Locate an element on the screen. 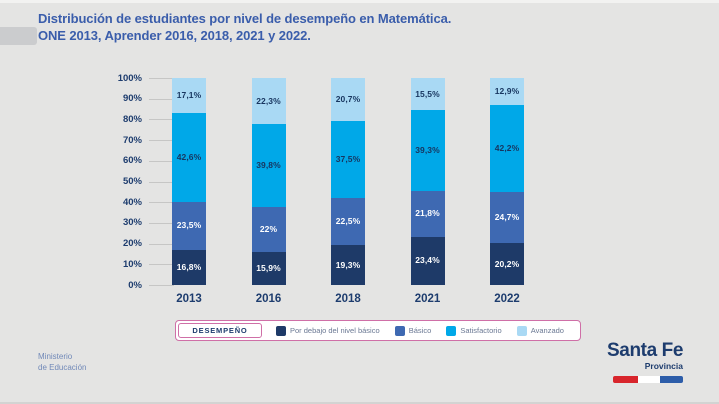 This screenshot has height=404, width=719. santafe-flag is located at coordinates (648, 379).